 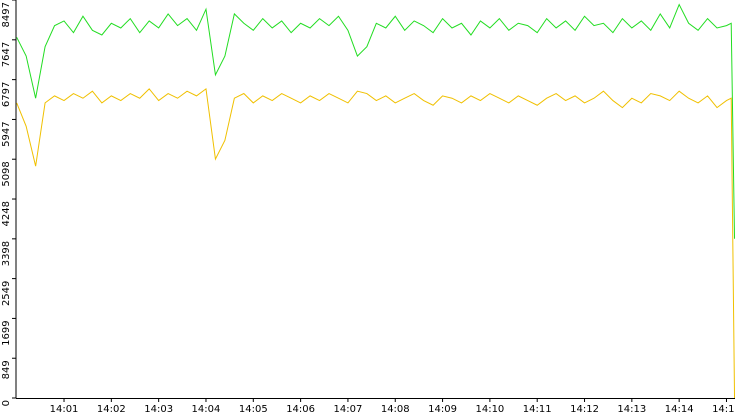 What do you see at coordinates (395, 409) in the screenshot?
I see `x-tick-label: 14:08` at bounding box center [395, 409].